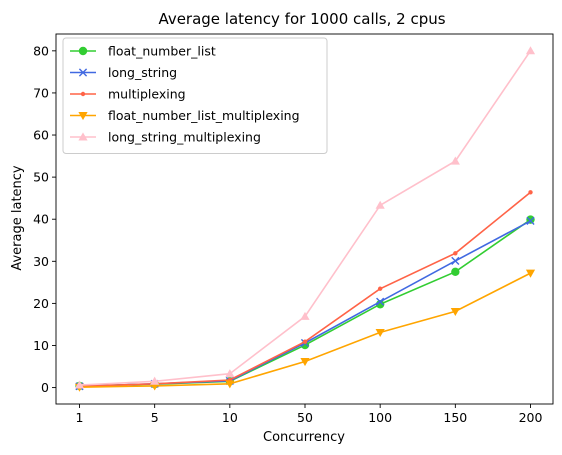 Image resolution: width=562 pixels, height=455 pixels. I want to click on legend-frame, so click(195, 95).